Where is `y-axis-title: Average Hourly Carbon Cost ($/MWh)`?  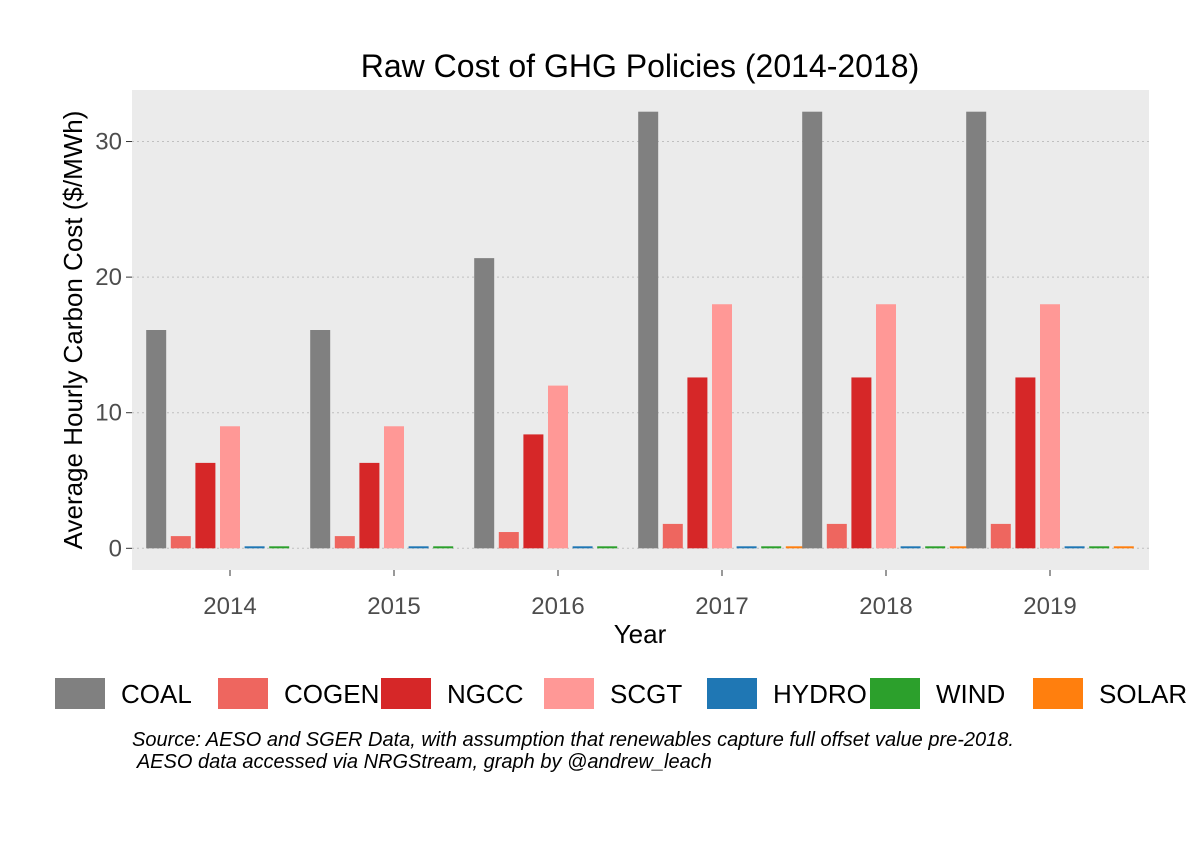 y-axis-title: Average Hourly Carbon Cost ($/MWh) is located at coordinates (73, 330).